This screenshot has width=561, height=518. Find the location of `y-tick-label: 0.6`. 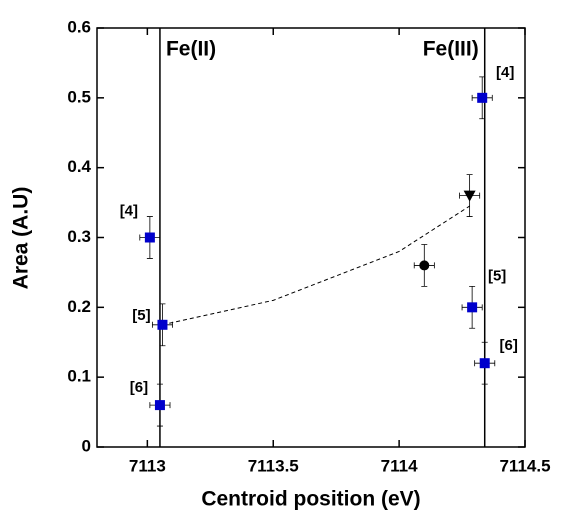

y-tick-label: 0.6 is located at coordinates (79, 26).